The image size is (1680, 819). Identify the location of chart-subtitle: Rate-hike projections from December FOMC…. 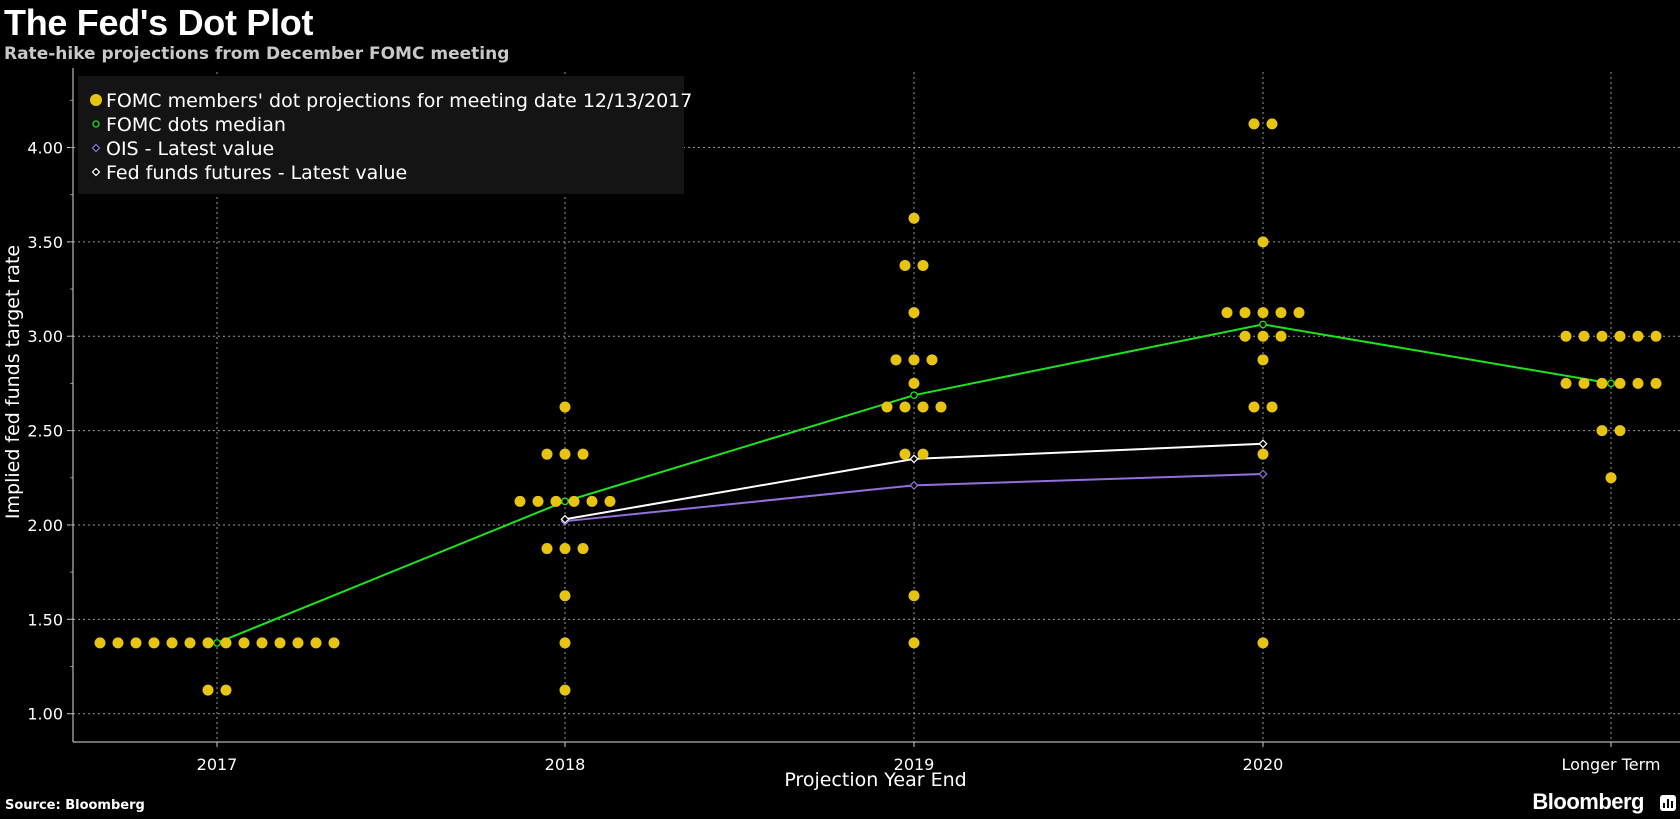
(257, 54).